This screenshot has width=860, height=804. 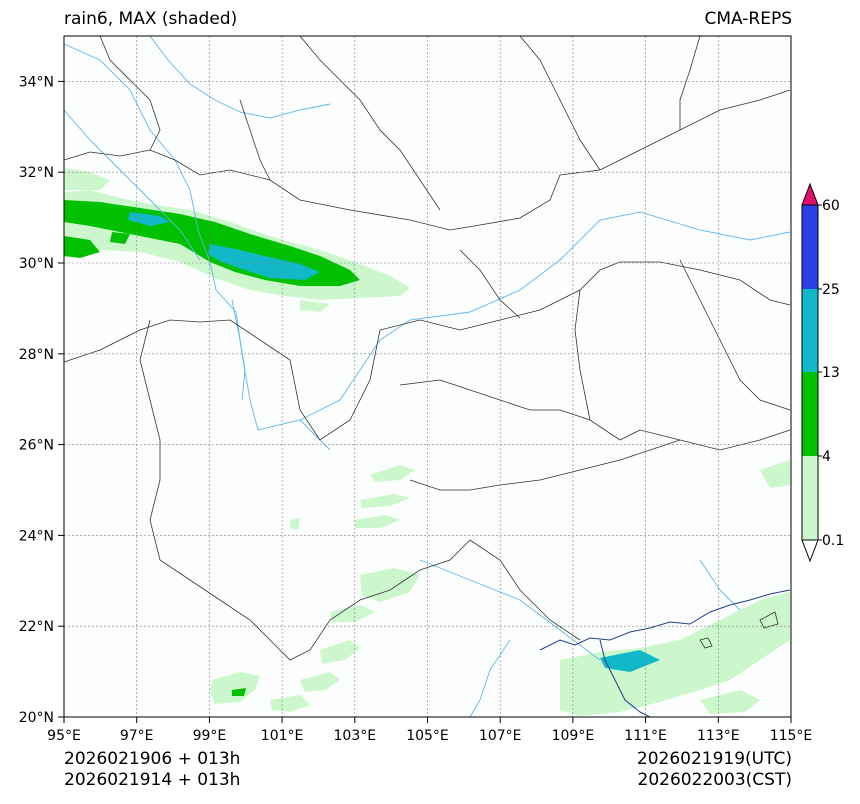 What do you see at coordinates (36, 355) in the screenshot?
I see `lat-tick-label: 28°N` at bounding box center [36, 355].